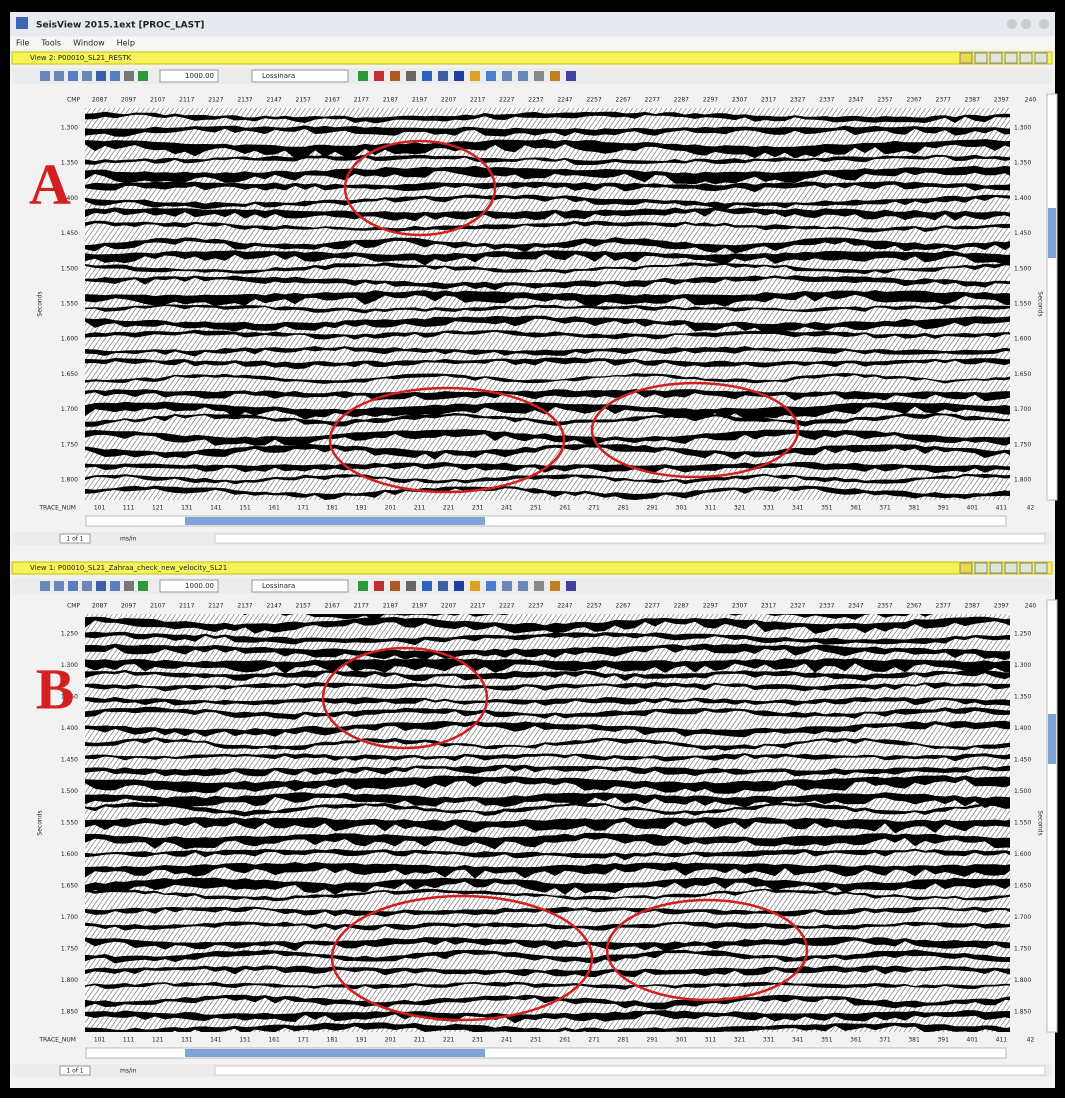 This screenshot has width=1065, height=1102. What do you see at coordinates (768, 100) in the screenshot?
I see `cmp-tick-label: 2317` at bounding box center [768, 100].